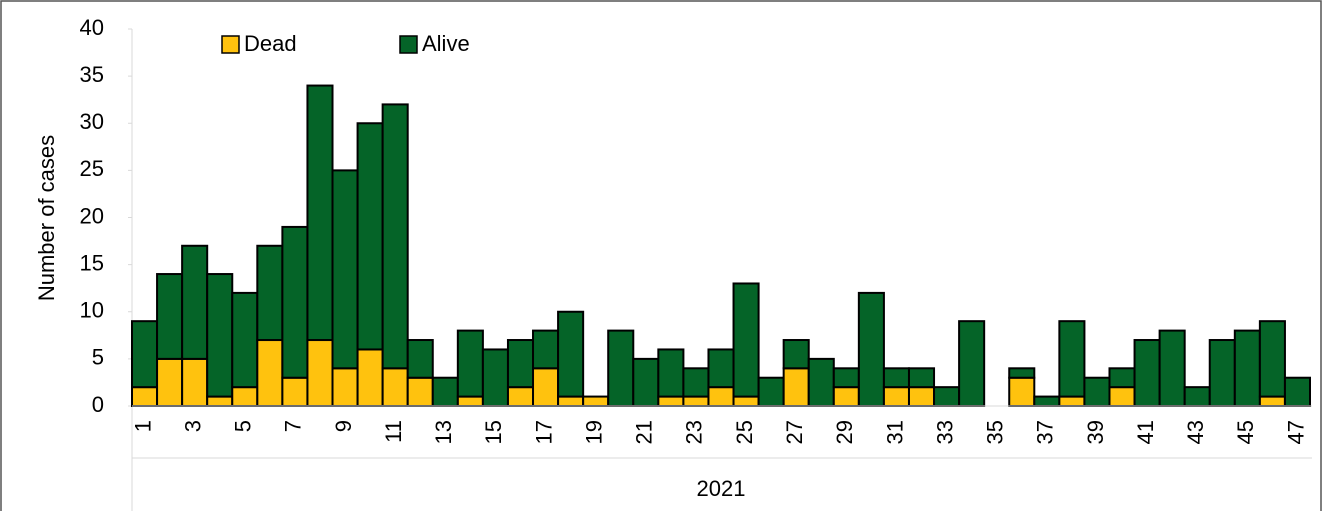 This screenshot has width=1322, height=511. I want to click on y-tick-label: 10, so click(92, 310).